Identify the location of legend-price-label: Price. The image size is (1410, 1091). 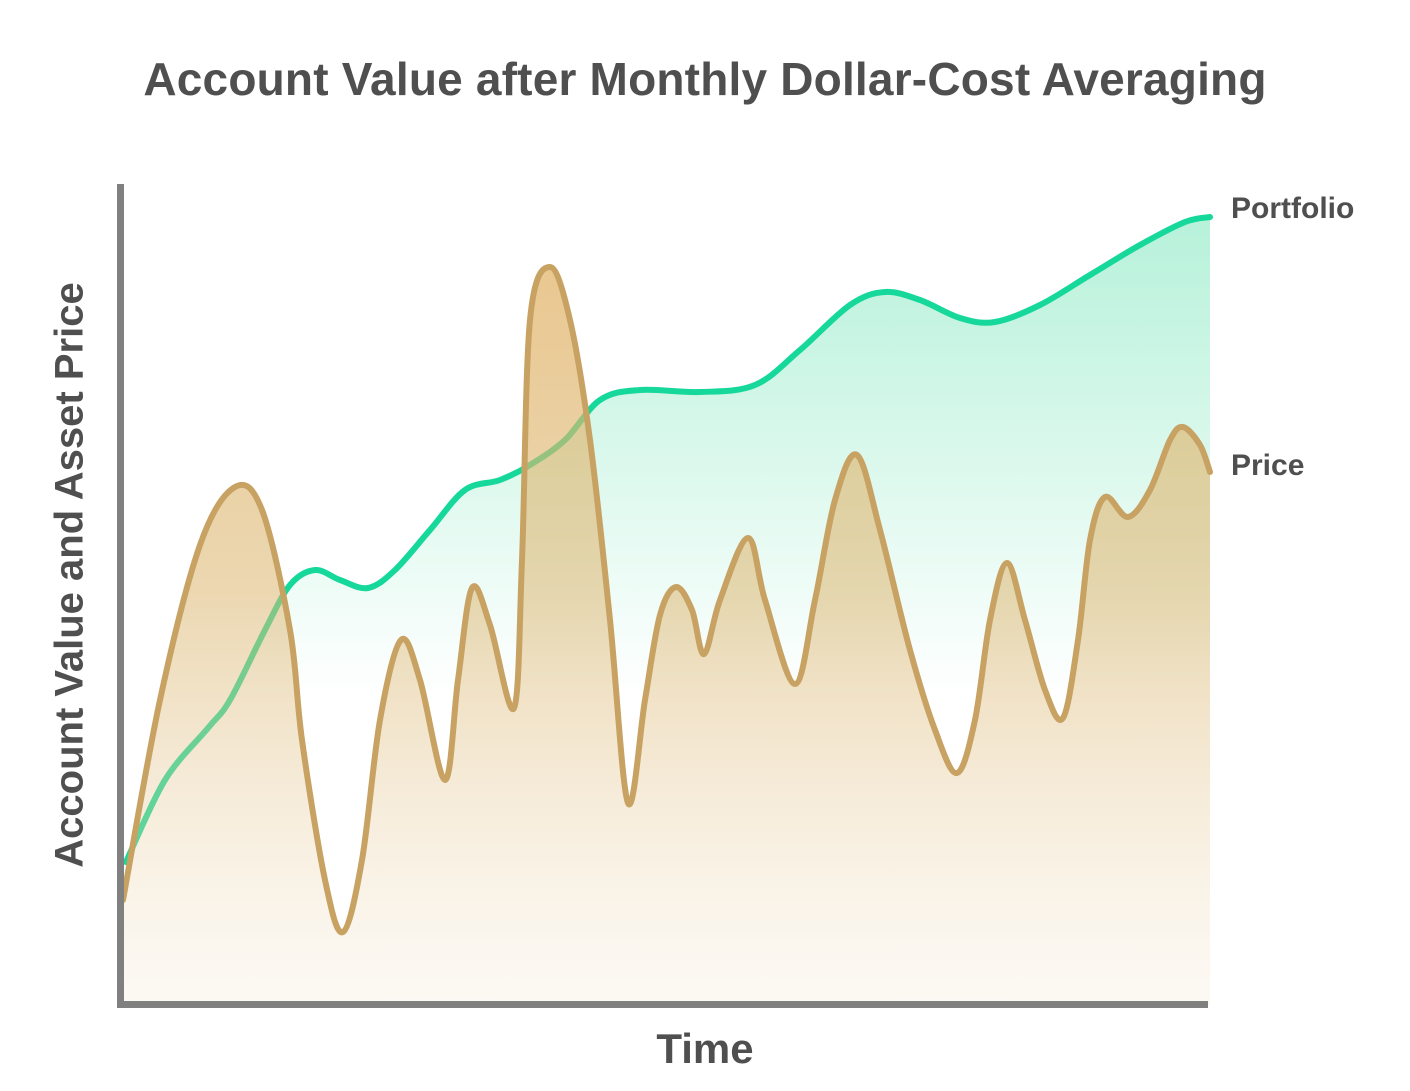
(1268, 465).